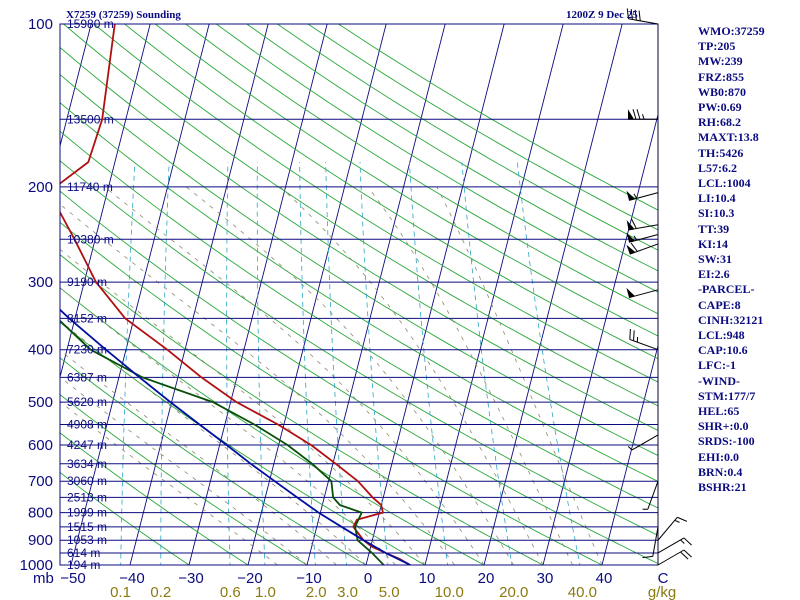  I want to click on height-label: 4908 m, so click(87, 425).